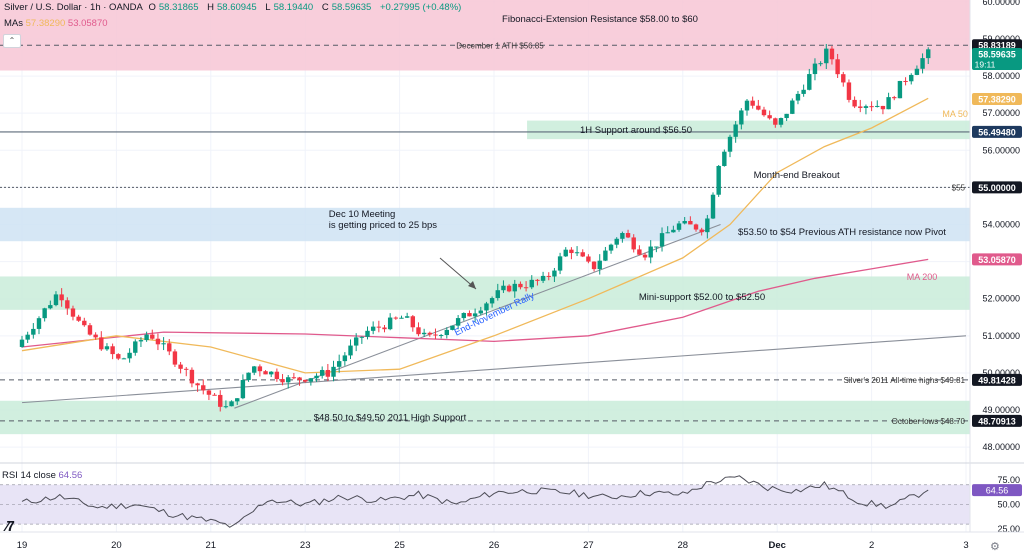 This screenshot has width=1024, height=555. Describe the element at coordinates (797, 175) in the screenshot. I see `annotation-month-end: Month-end Breakout` at that location.